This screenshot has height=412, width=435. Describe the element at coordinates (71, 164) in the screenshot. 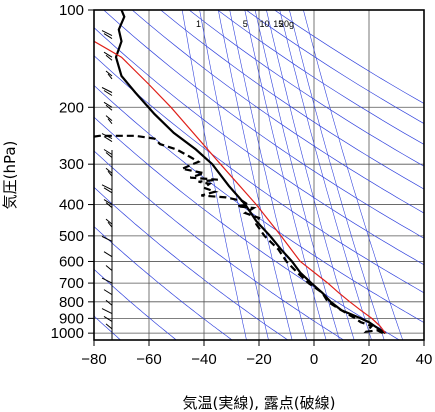

I see `y-tick-label: 300` at that location.